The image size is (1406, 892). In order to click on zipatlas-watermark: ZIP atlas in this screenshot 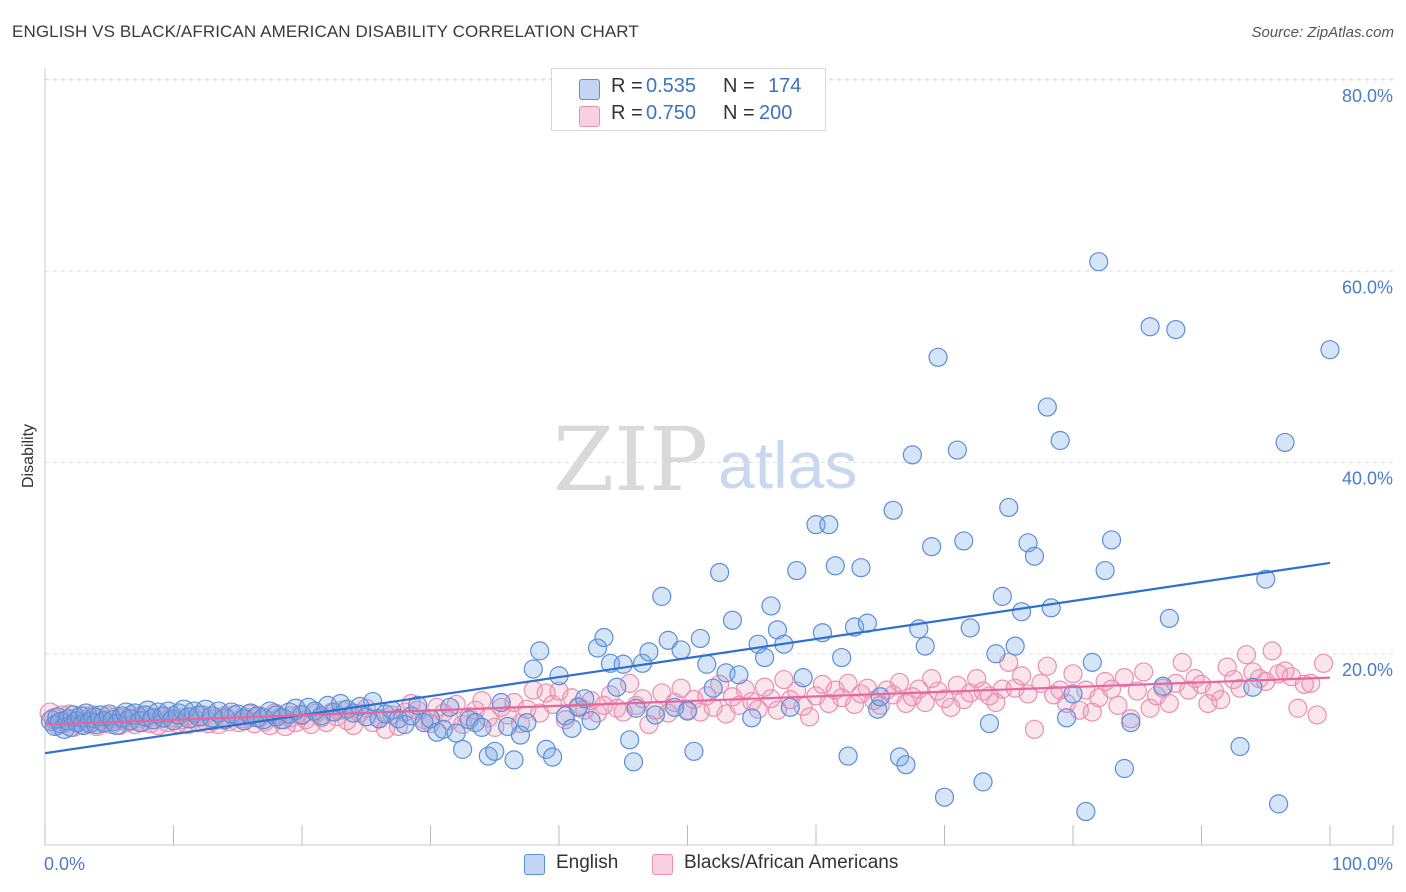, I will do `click(705, 459)`.